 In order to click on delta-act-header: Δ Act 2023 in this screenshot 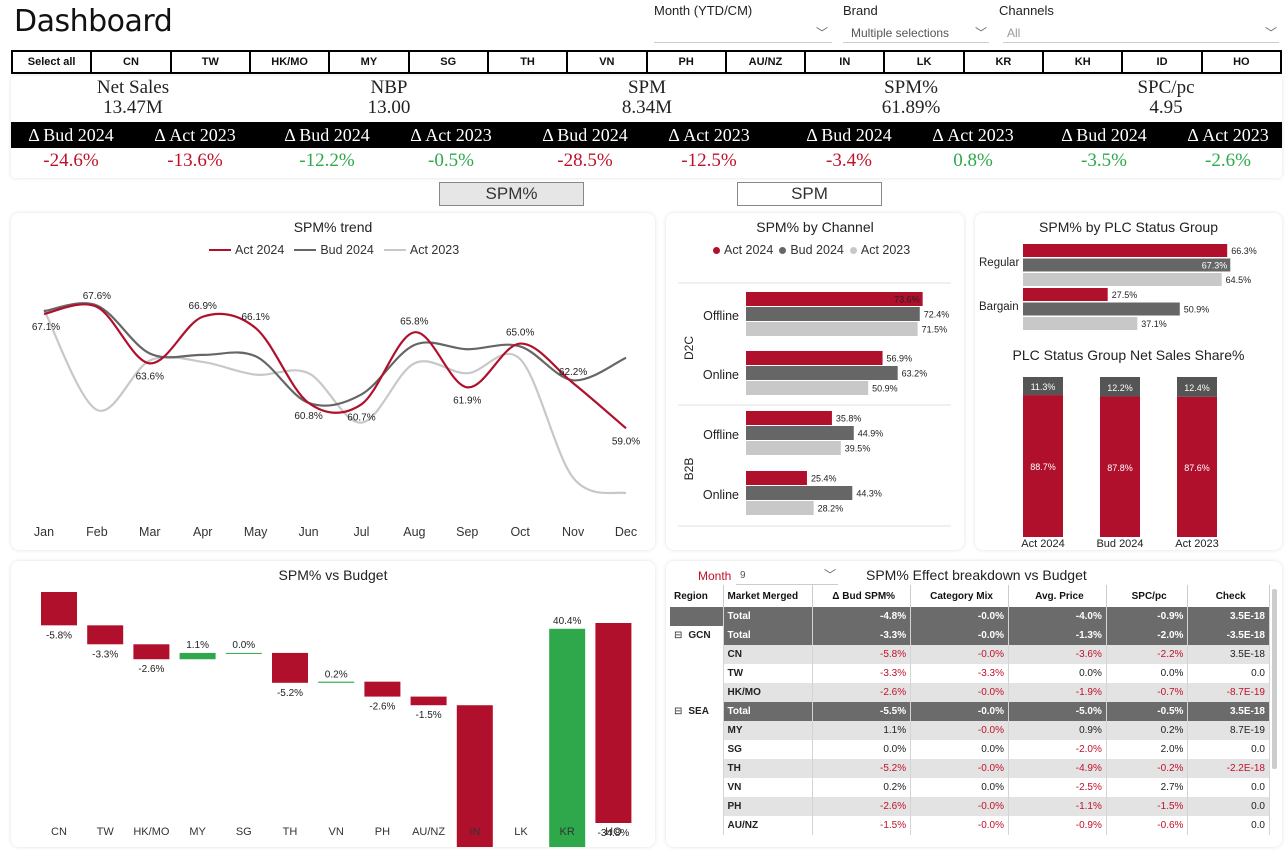, I will do `click(973, 135)`.